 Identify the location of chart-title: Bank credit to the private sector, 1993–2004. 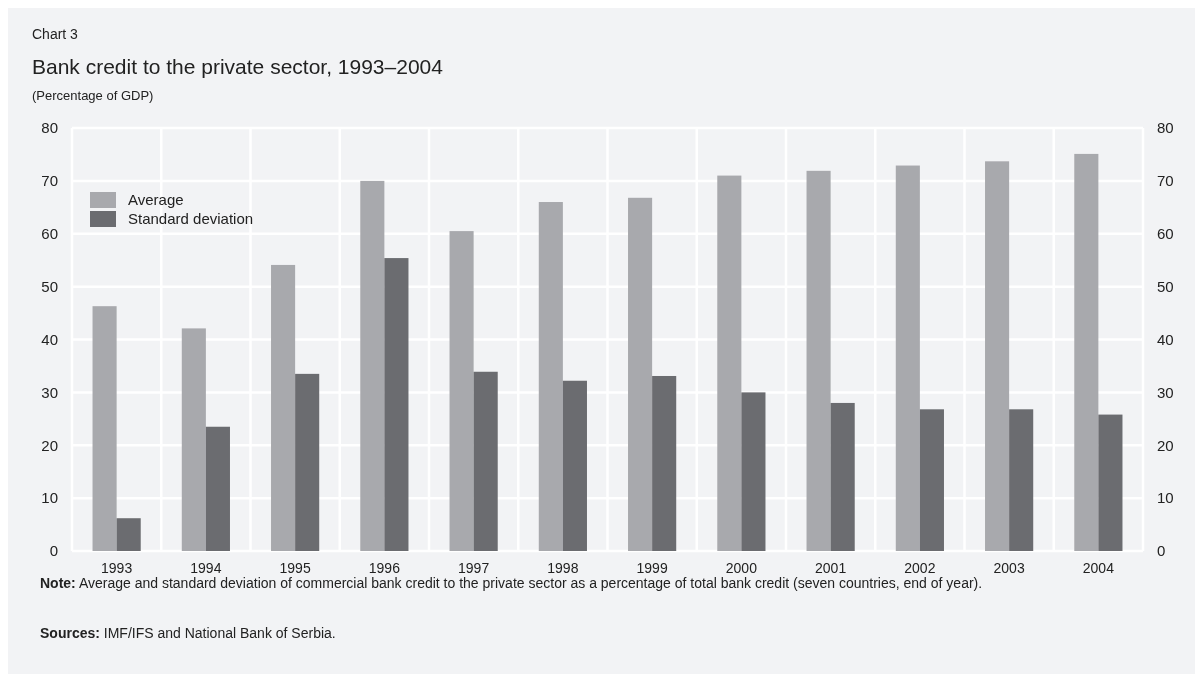
(238, 66).